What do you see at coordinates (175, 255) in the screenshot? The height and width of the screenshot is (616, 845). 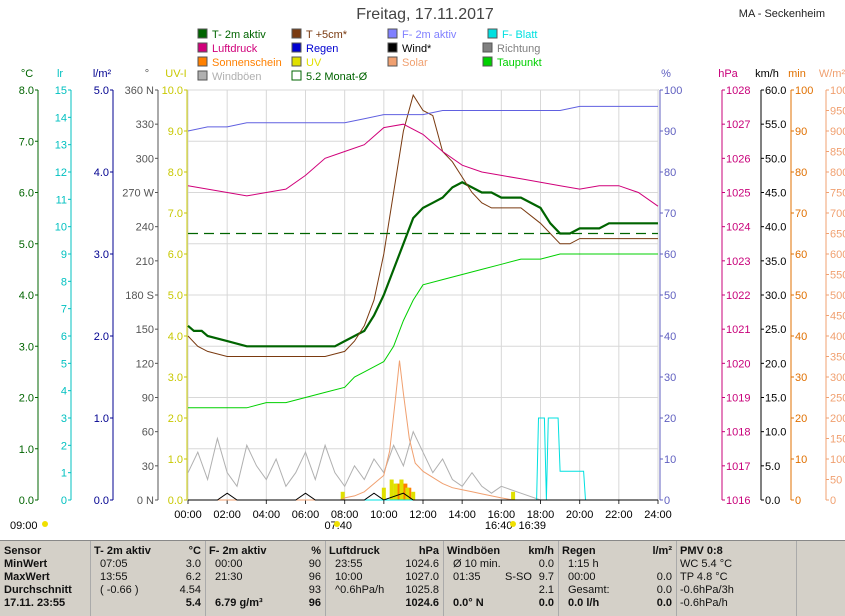 I see `axis-tick-label: 6.0` at bounding box center [175, 255].